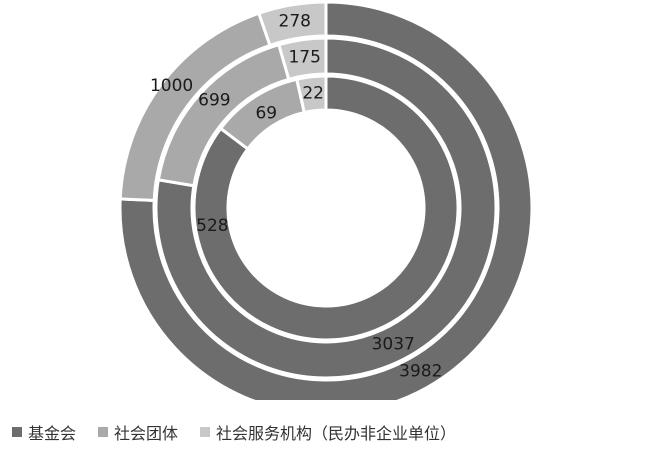  What do you see at coordinates (295, 22) in the screenshot?
I see `data-label-outer-2: 278` at bounding box center [295, 22].